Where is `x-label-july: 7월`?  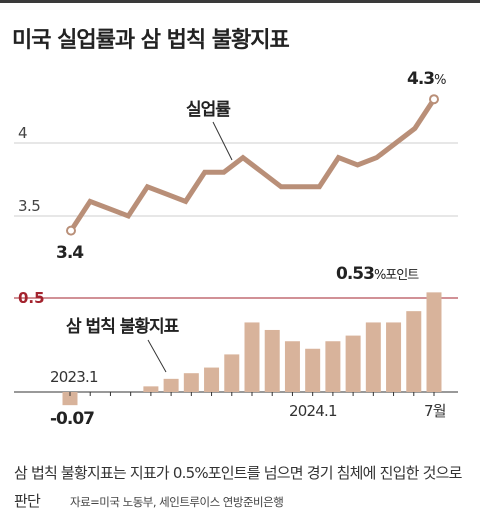
x-label-july: 7월 is located at coordinates (435, 411).